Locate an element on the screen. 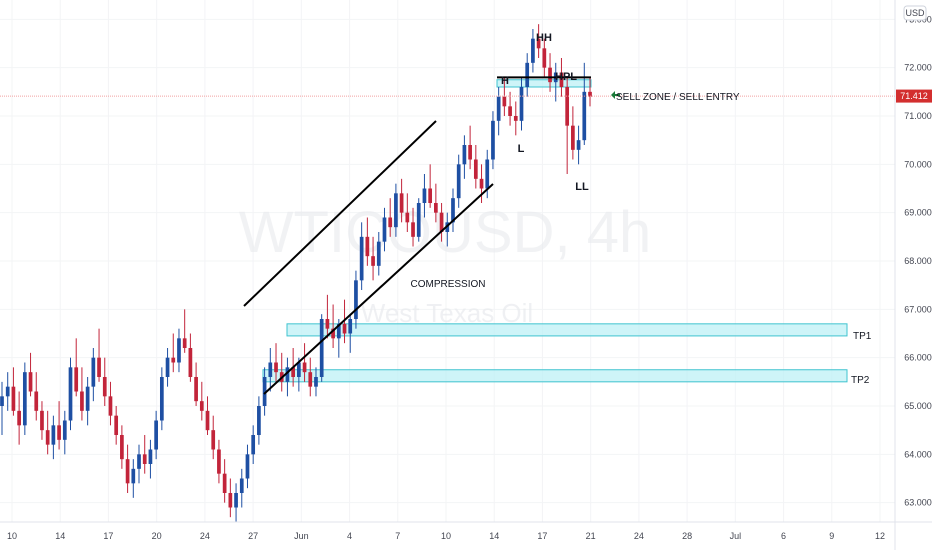 The width and height of the screenshot is (932, 550). x-tick-label: 17 is located at coordinates (108, 536).